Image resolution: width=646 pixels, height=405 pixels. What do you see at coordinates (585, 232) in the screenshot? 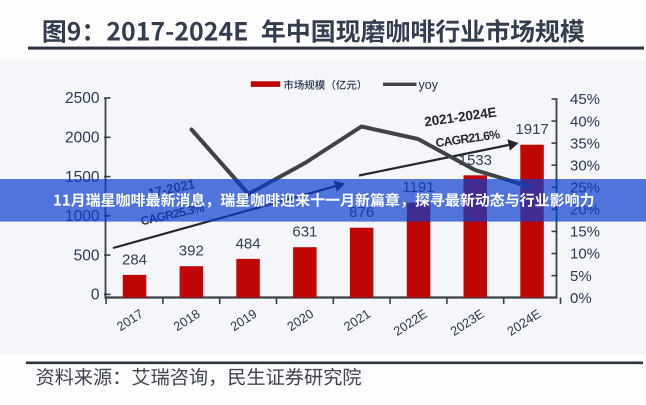
I see `svg-text: 15%` at bounding box center [585, 232].